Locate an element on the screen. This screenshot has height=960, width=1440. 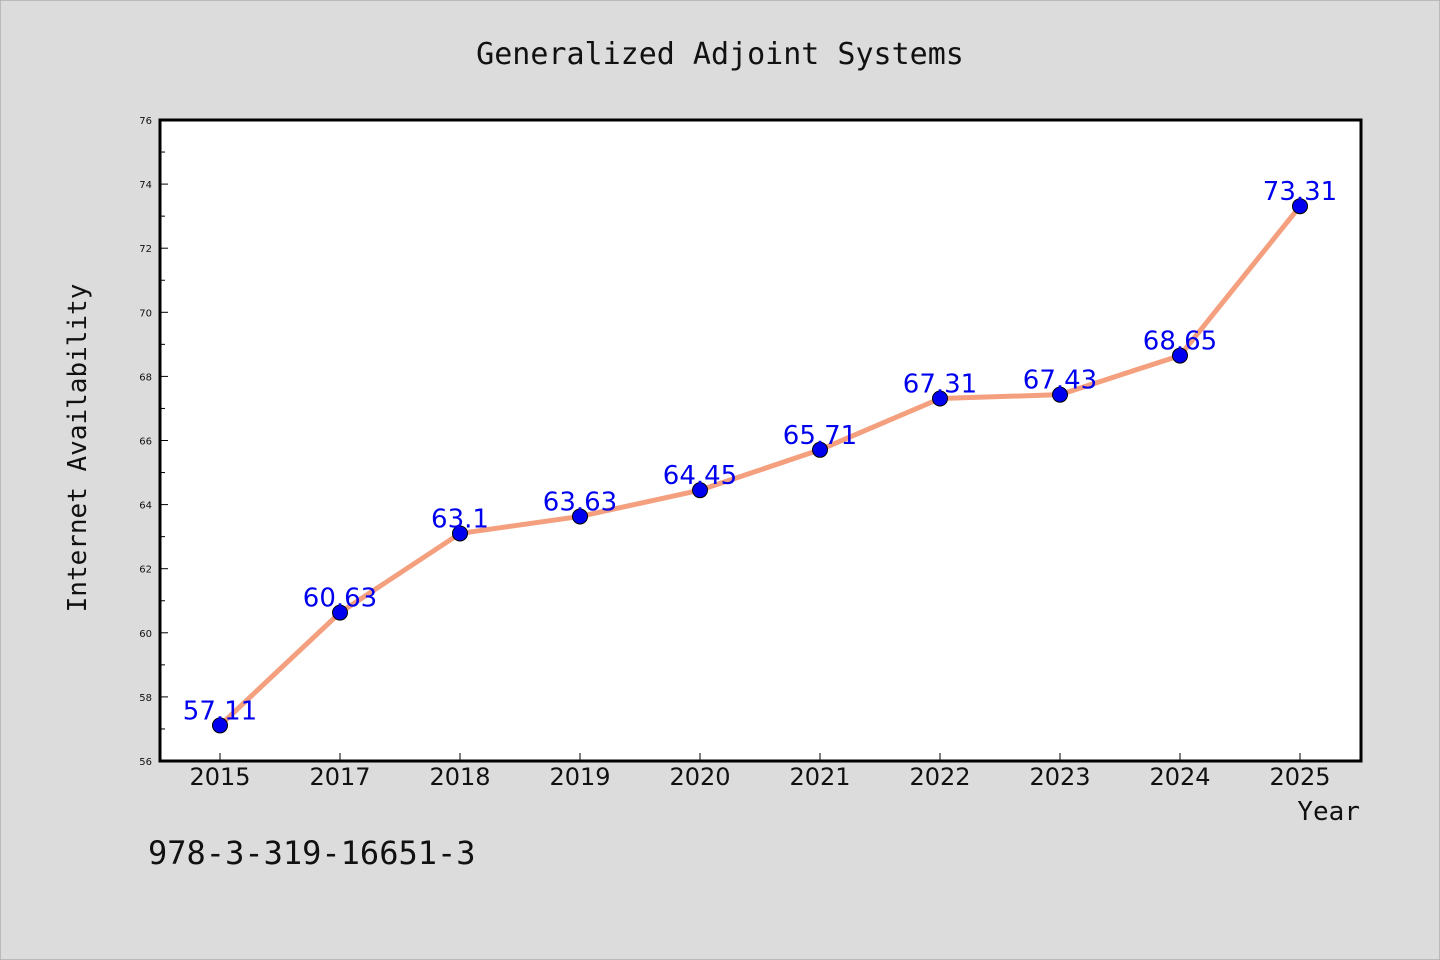
y-axis-ticks: 56 58 60 62 64 66 68 70 72 74 76 is located at coordinates (153, 442).